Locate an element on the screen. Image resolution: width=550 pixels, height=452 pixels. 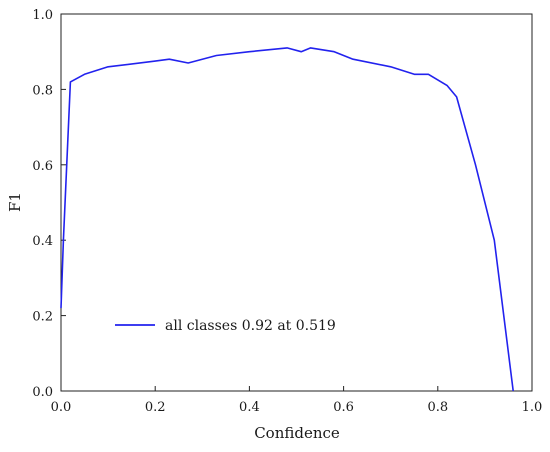
x-tick-label: 0.8 is located at coordinates (437, 407).